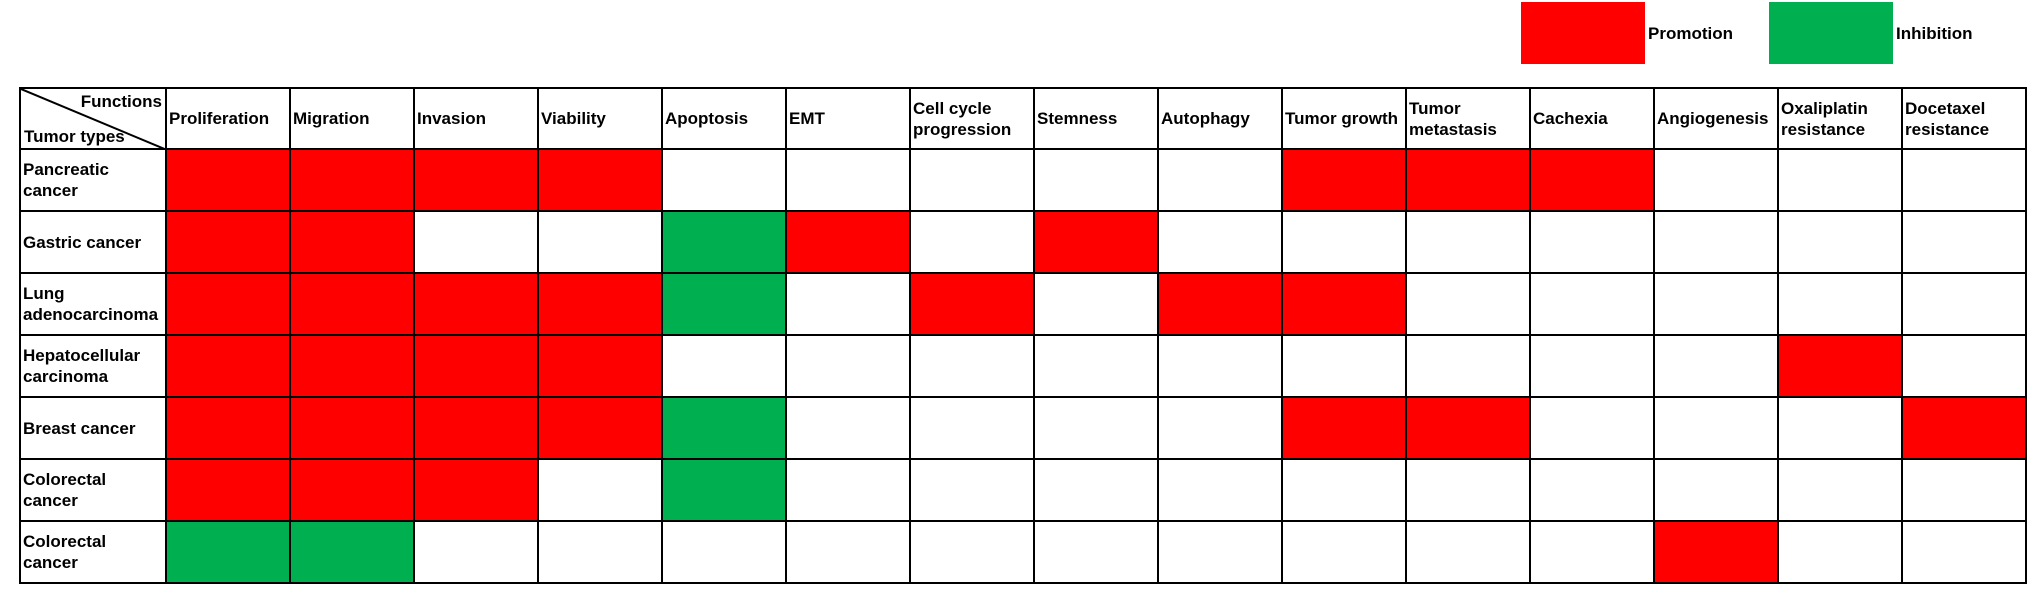  What do you see at coordinates (1023, 552) in the screenshot?
I see `table-row: Colorectal cancer` at bounding box center [1023, 552].